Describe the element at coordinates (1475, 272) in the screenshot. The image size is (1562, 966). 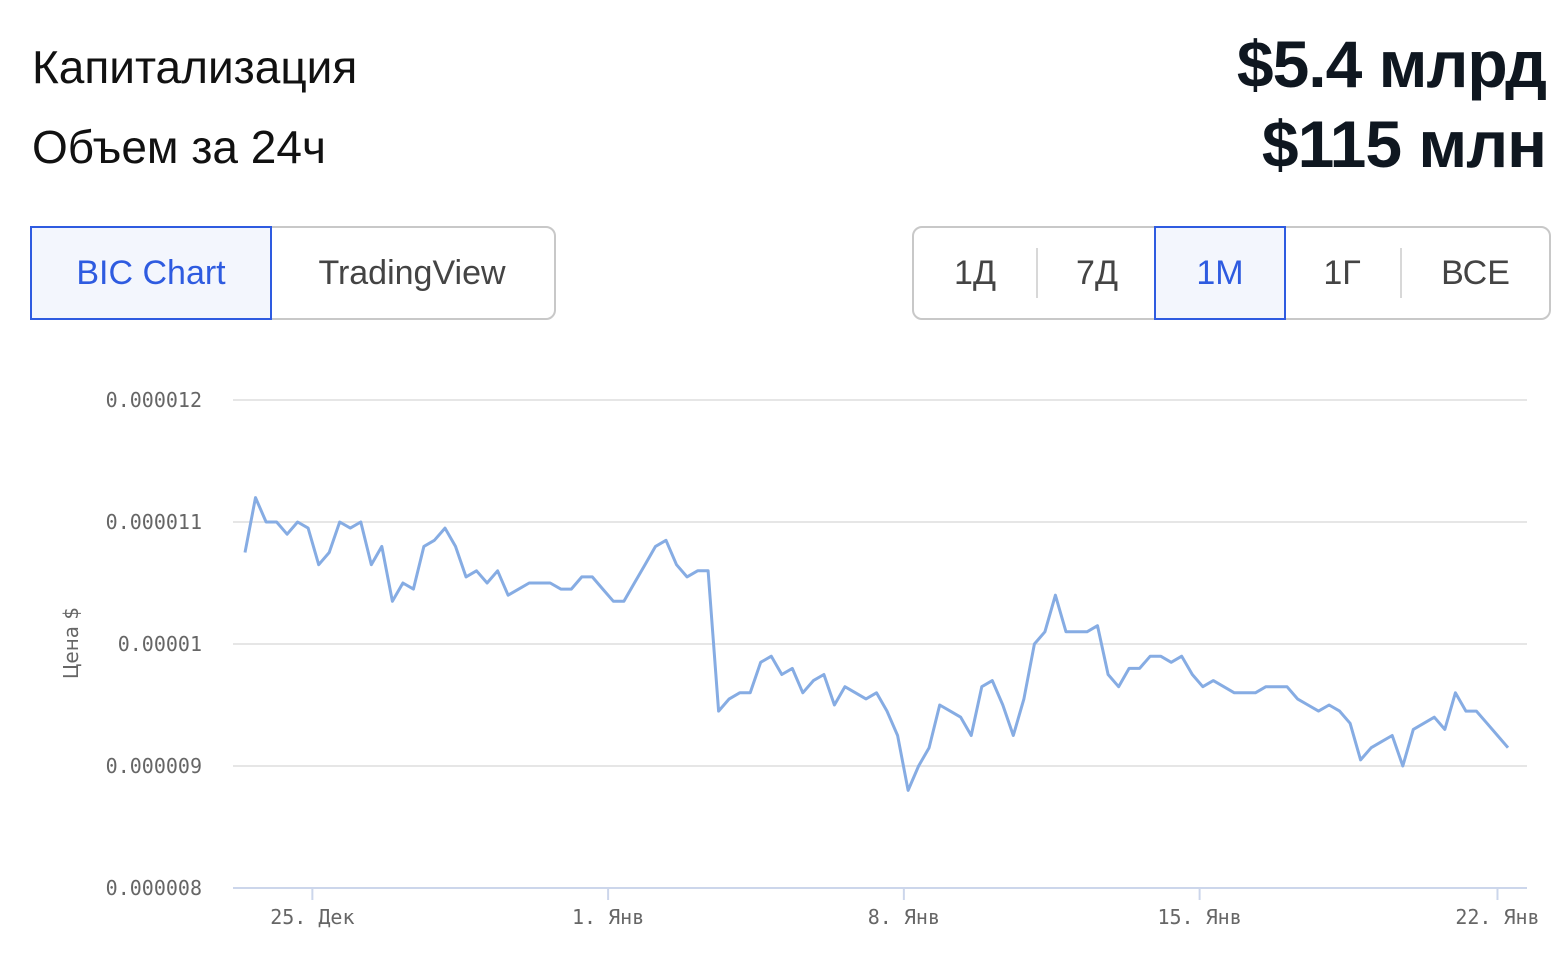
I see `tab: ВСЕ` at that location.